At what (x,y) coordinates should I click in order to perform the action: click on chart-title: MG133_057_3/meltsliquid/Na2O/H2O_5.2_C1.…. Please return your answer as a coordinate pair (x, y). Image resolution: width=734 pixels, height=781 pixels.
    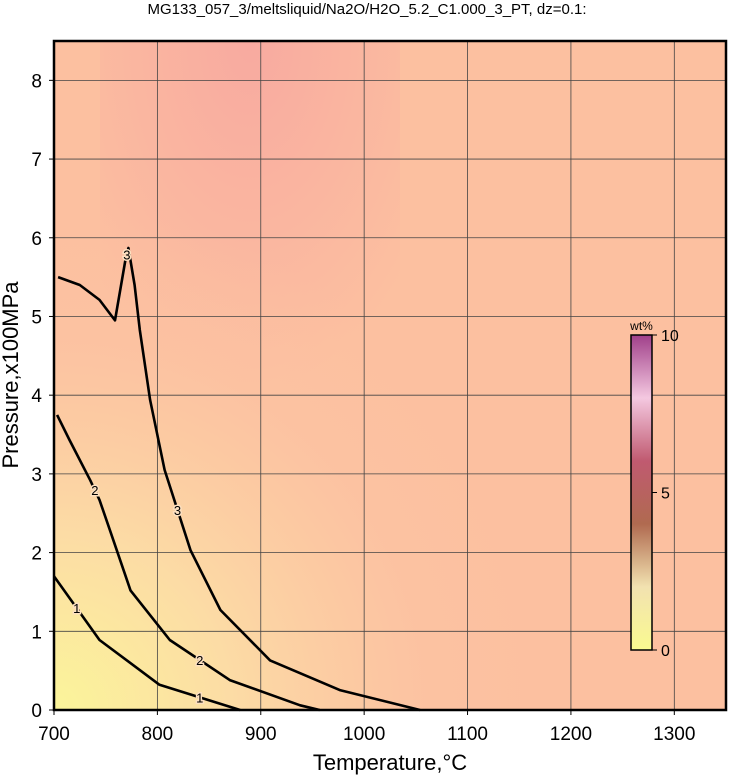
    Looking at the image, I should click on (366, 9).